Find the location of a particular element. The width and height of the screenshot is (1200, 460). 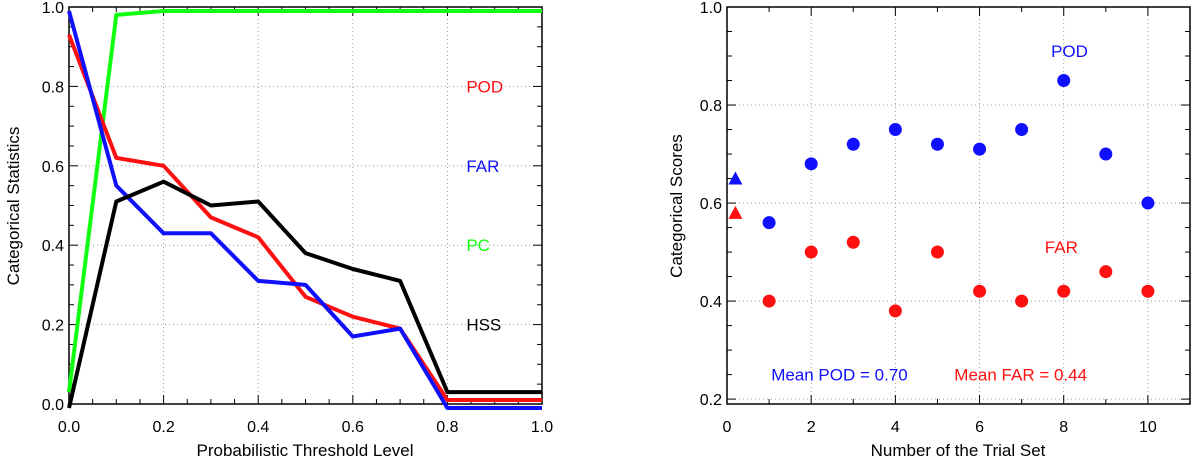

right-x-tick-label: 6 is located at coordinates (979, 427).